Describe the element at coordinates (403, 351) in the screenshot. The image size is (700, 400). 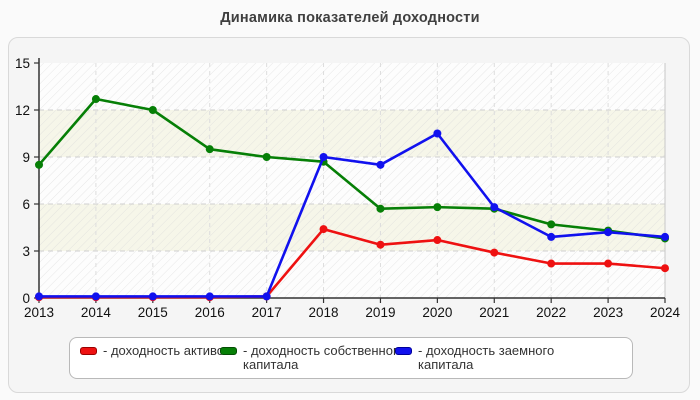
I see `legend-swatch-blue-icon` at that location.